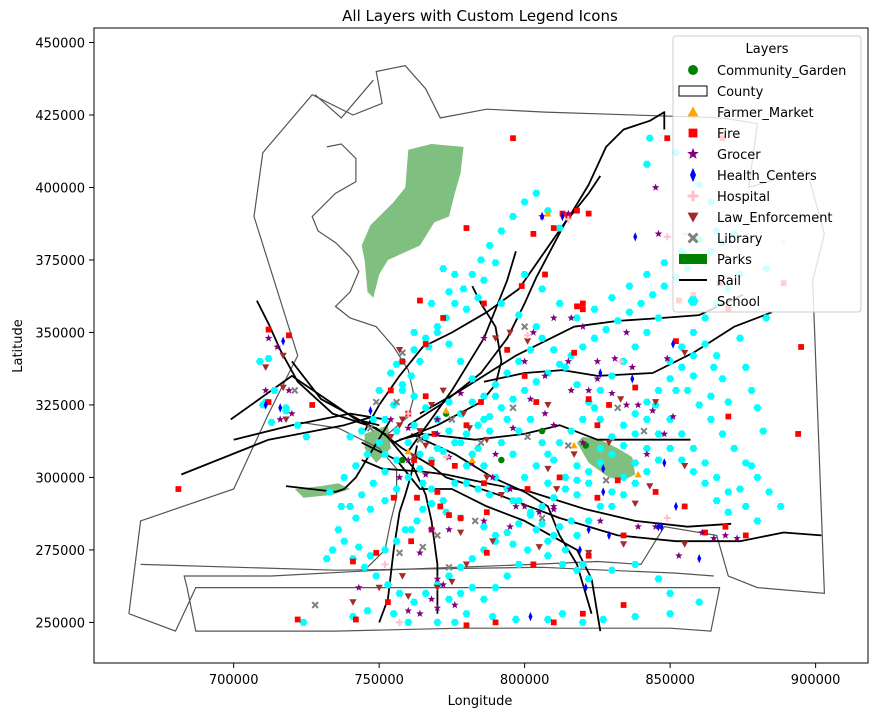 The width and height of the screenshot is (877, 717). What do you see at coordinates (60, 188) in the screenshot?
I see `y-tick-label: 400000` at bounding box center [60, 188].